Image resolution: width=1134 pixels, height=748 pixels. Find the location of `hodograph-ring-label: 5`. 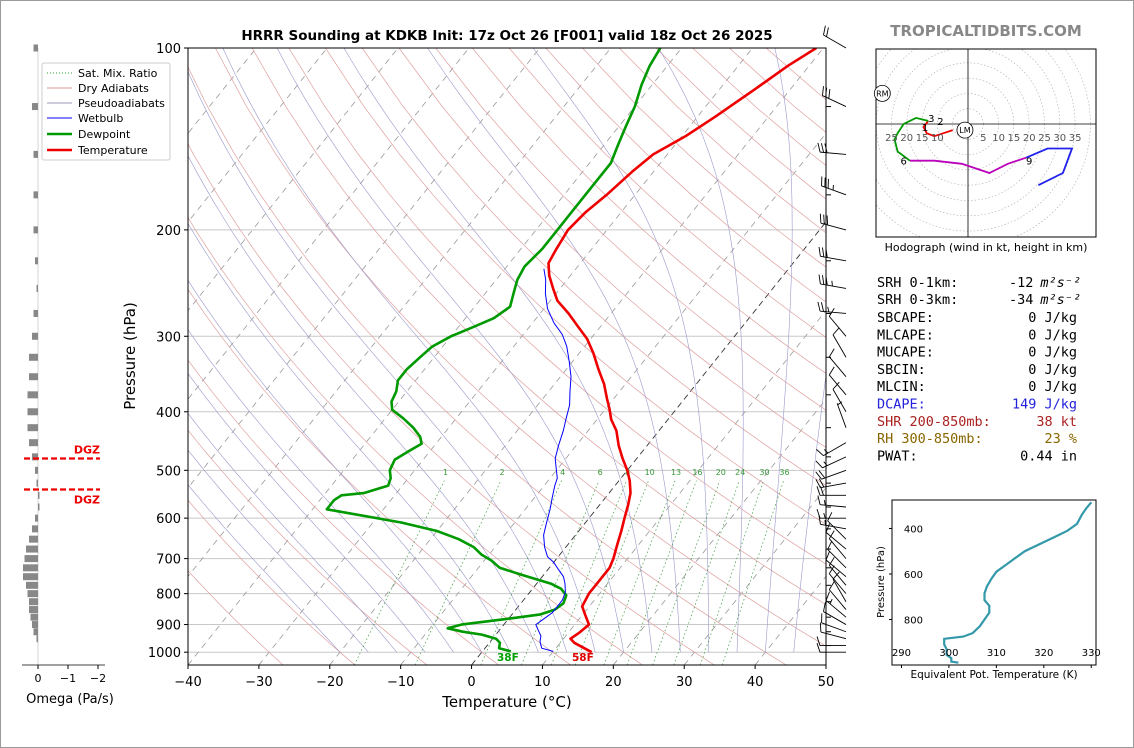

hodograph-ring-label: 5 is located at coordinates (983, 138).